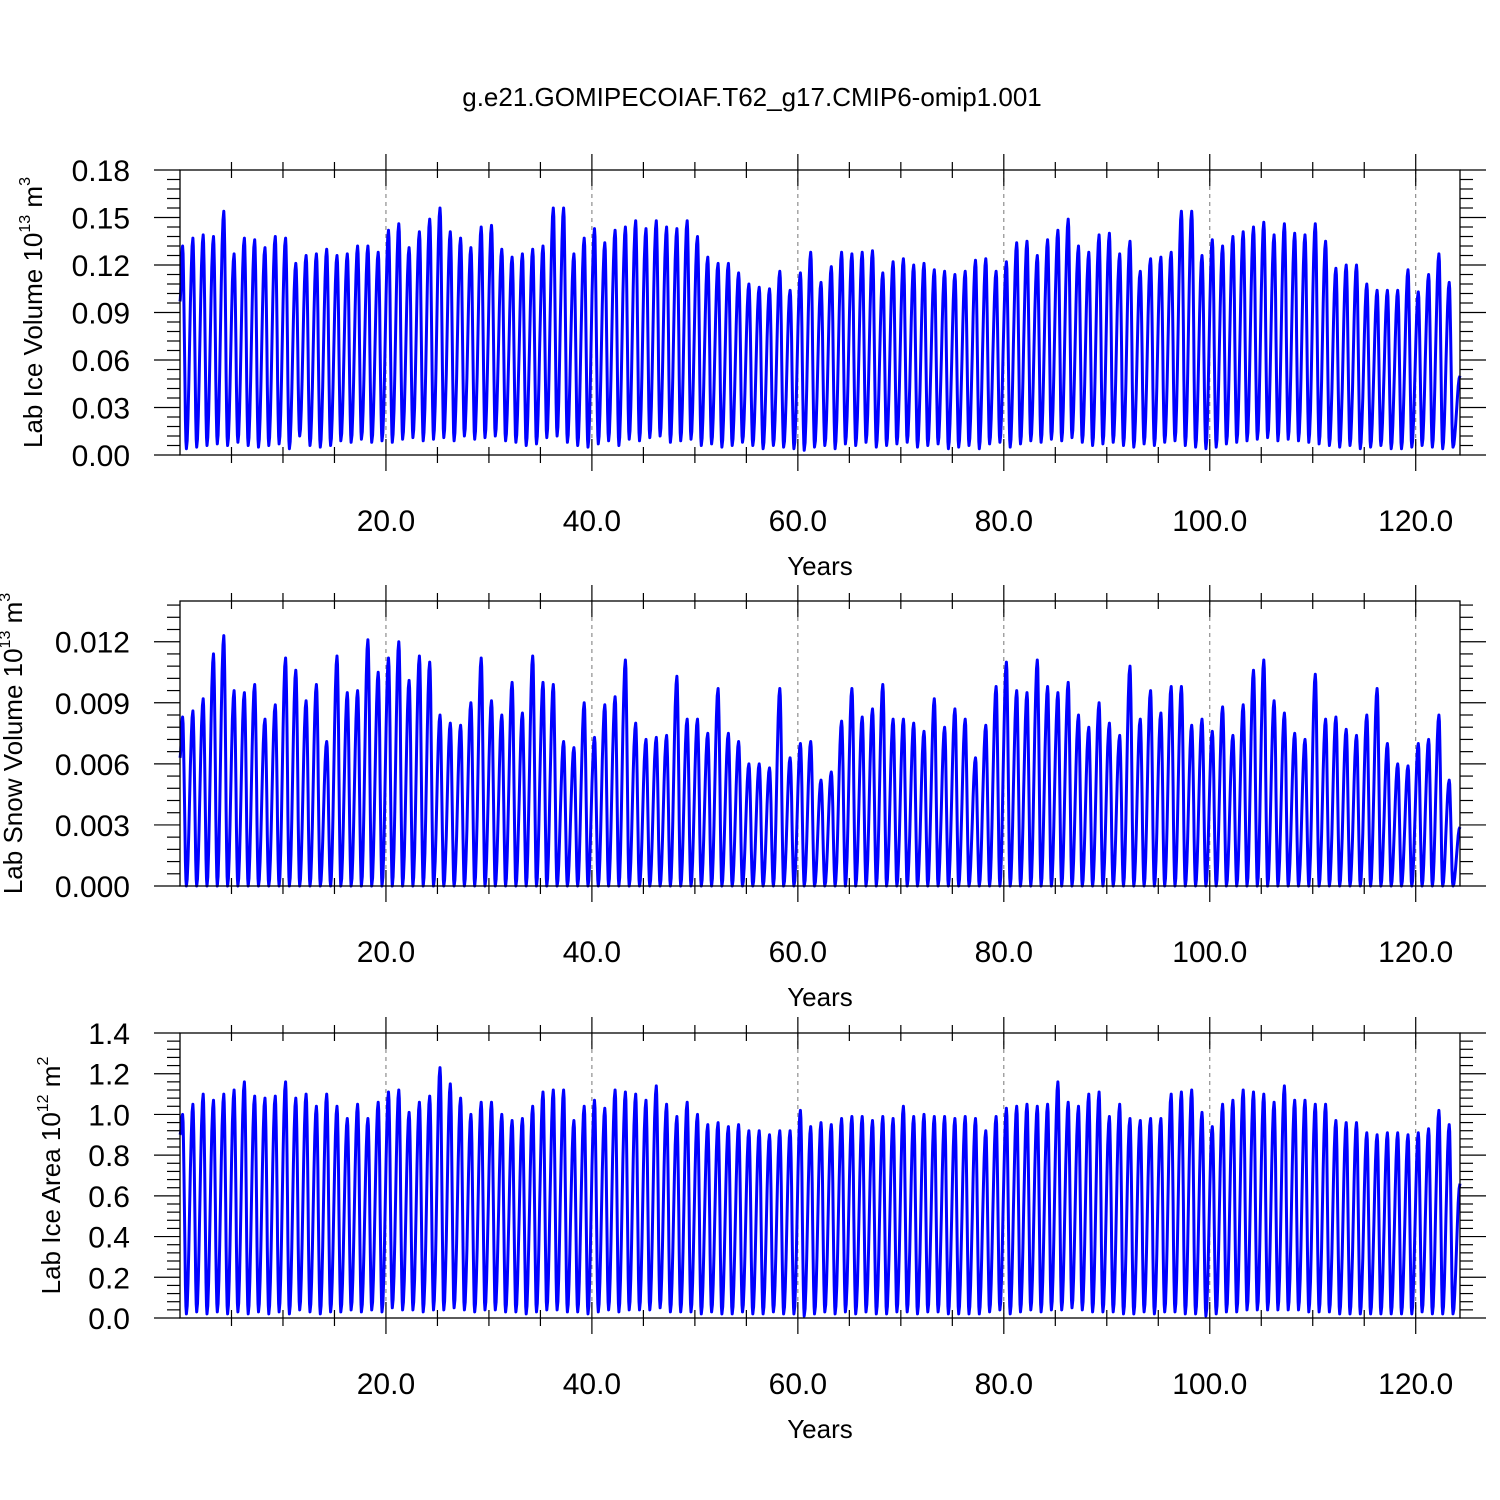  I want to click on y-tick-label: 0.009, so click(92, 704).